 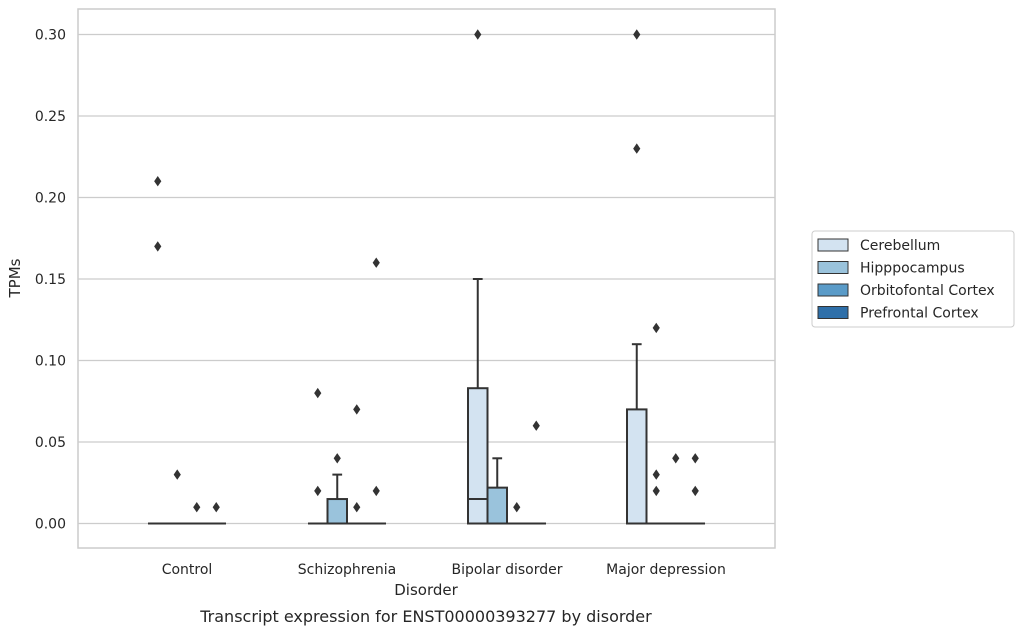 I want to click on x-axis-label: Disorder, so click(x=426, y=590).